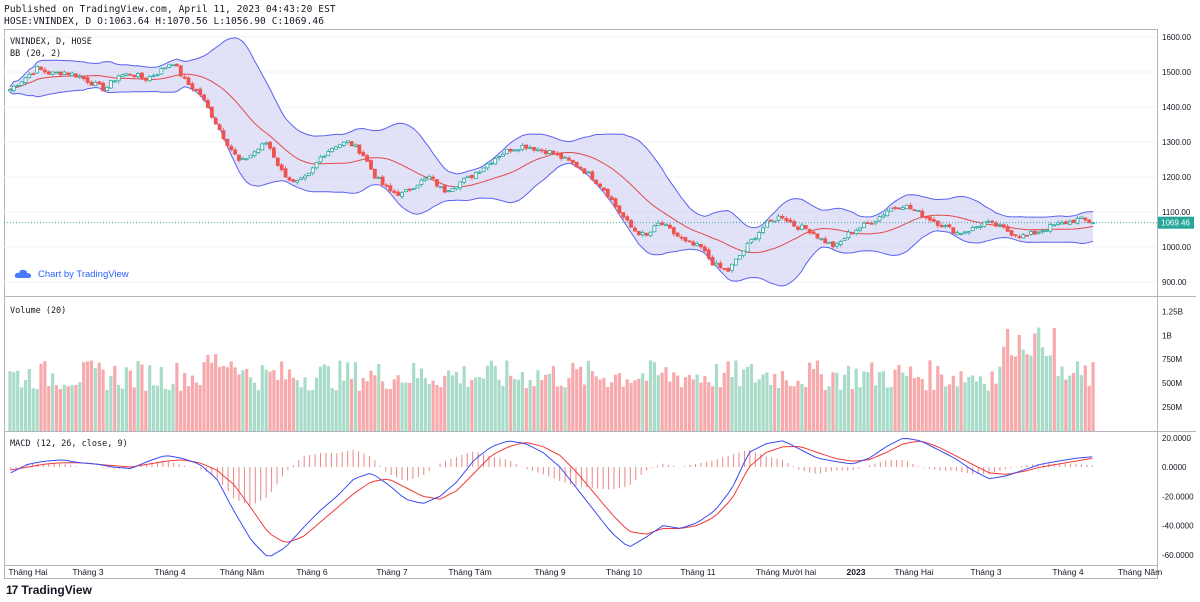 This screenshot has height=602, width=1200. What do you see at coordinates (1178, 526) in the screenshot?
I see `macd-tick: -40.0000` at bounding box center [1178, 526].